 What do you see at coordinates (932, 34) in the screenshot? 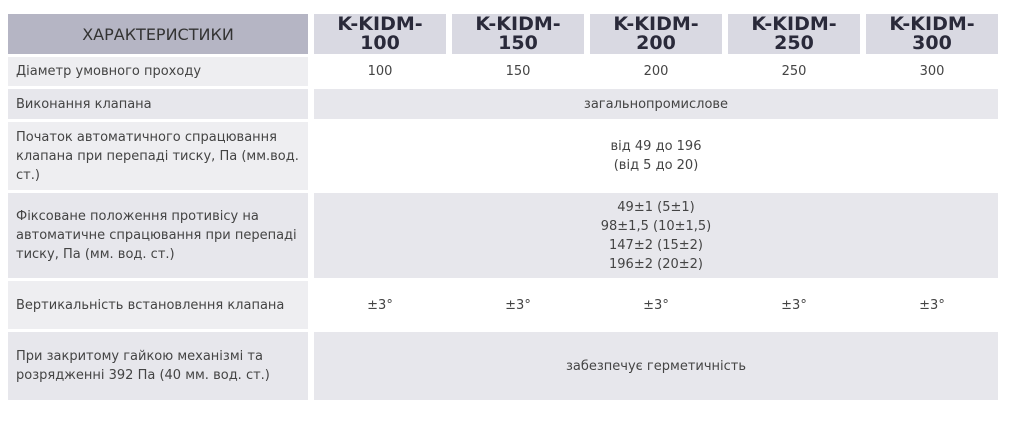
I see `header-cell: K-KIDM-300` at bounding box center [932, 34].